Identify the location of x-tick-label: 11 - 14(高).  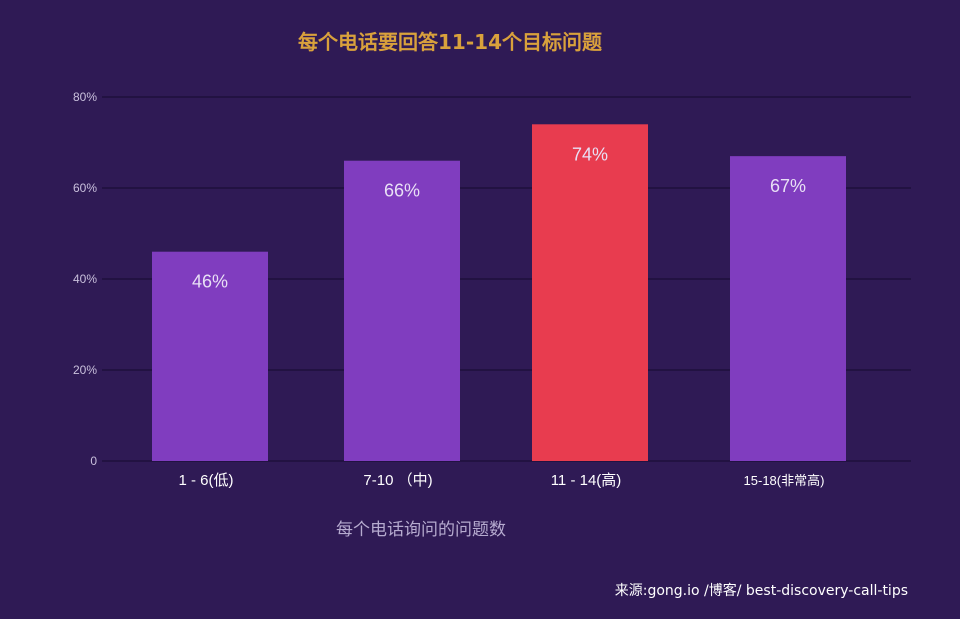
(586, 480).